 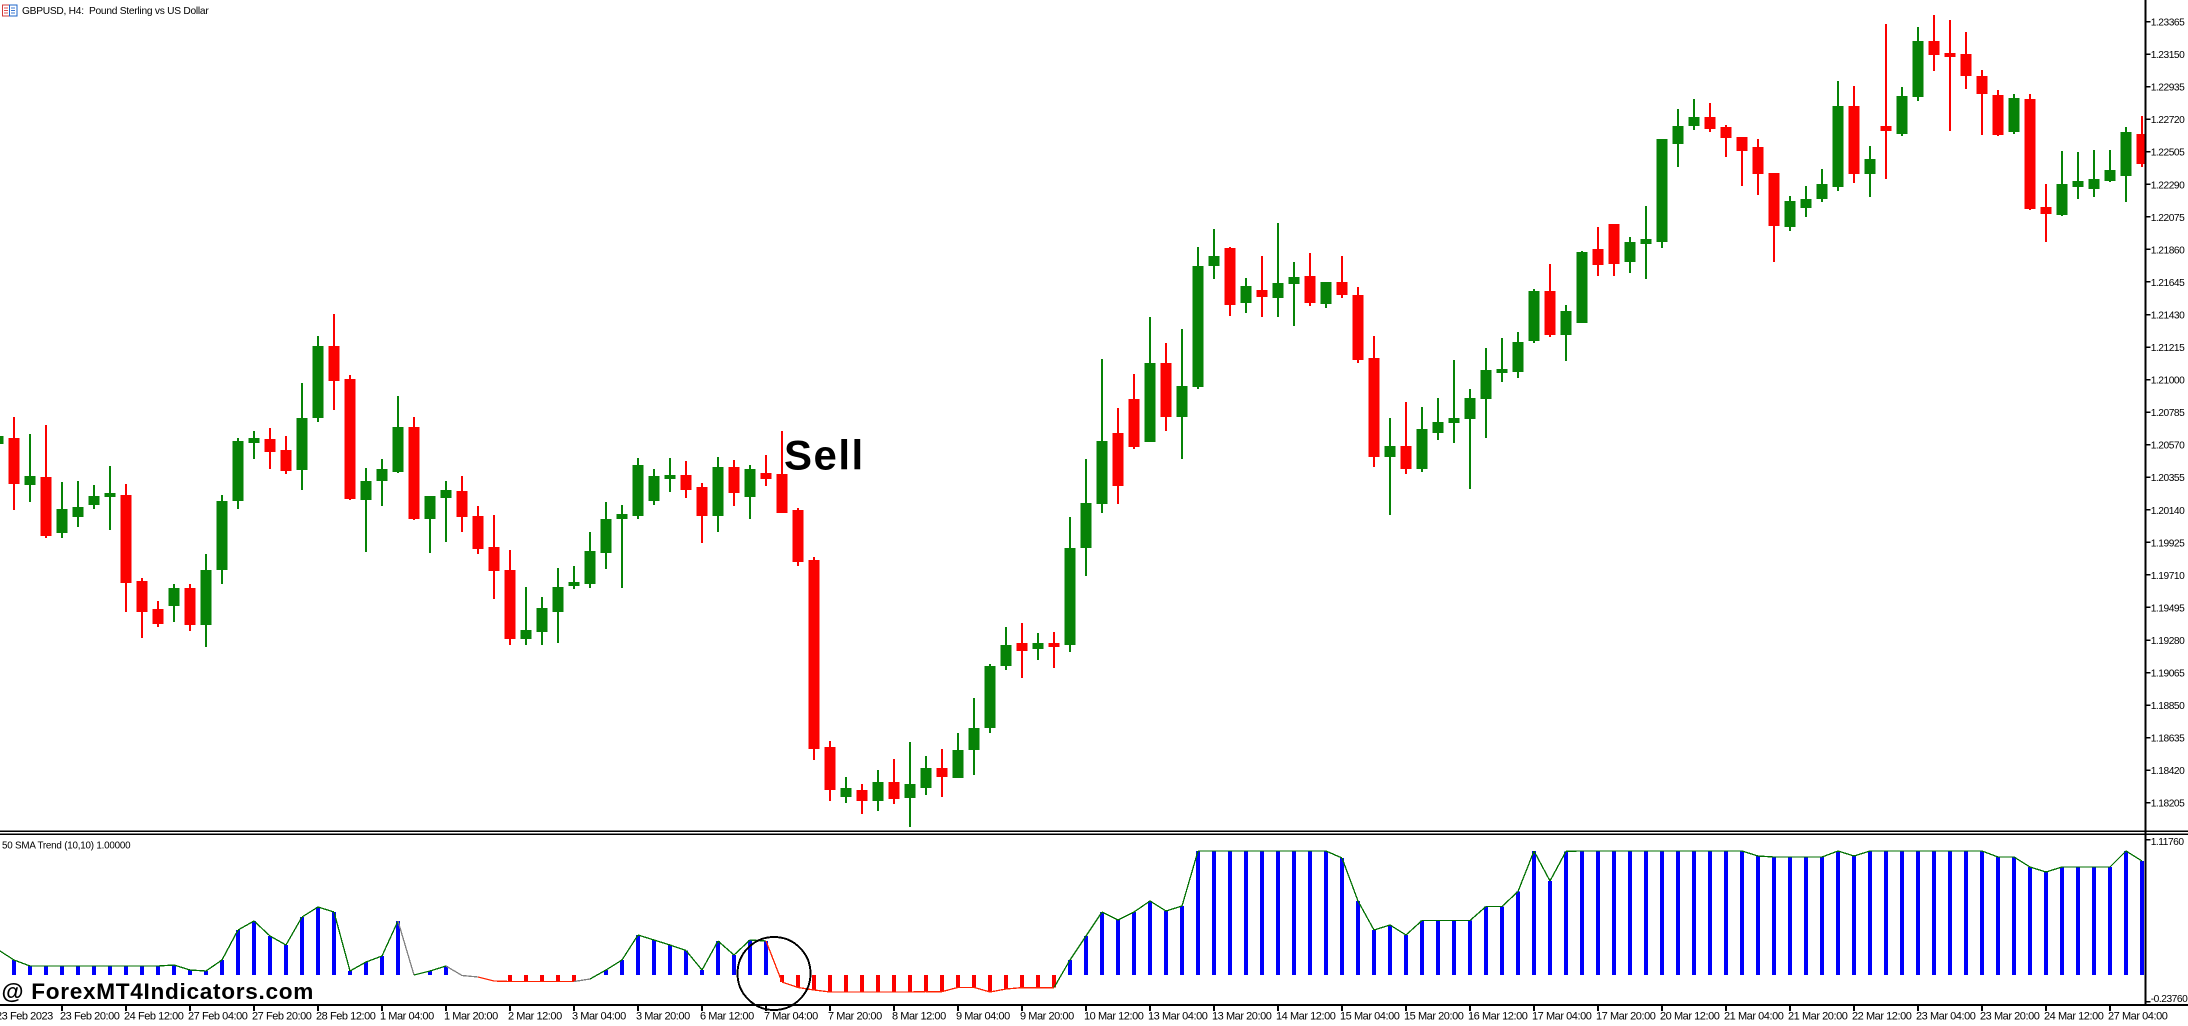 What do you see at coordinates (2168, 706) in the screenshot?
I see `svg-text: 1.18850` at bounding box center [2168, 706].